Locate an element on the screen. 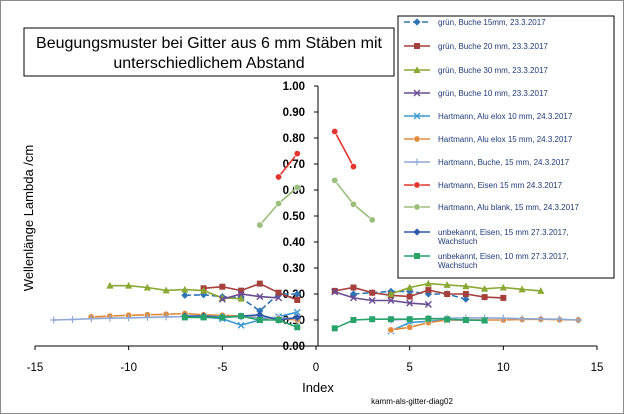 The height and width of the screenshot is (414, 624). y-axis-label: Wellenlänge Lambda /cm is located at coordinates (28, 218).